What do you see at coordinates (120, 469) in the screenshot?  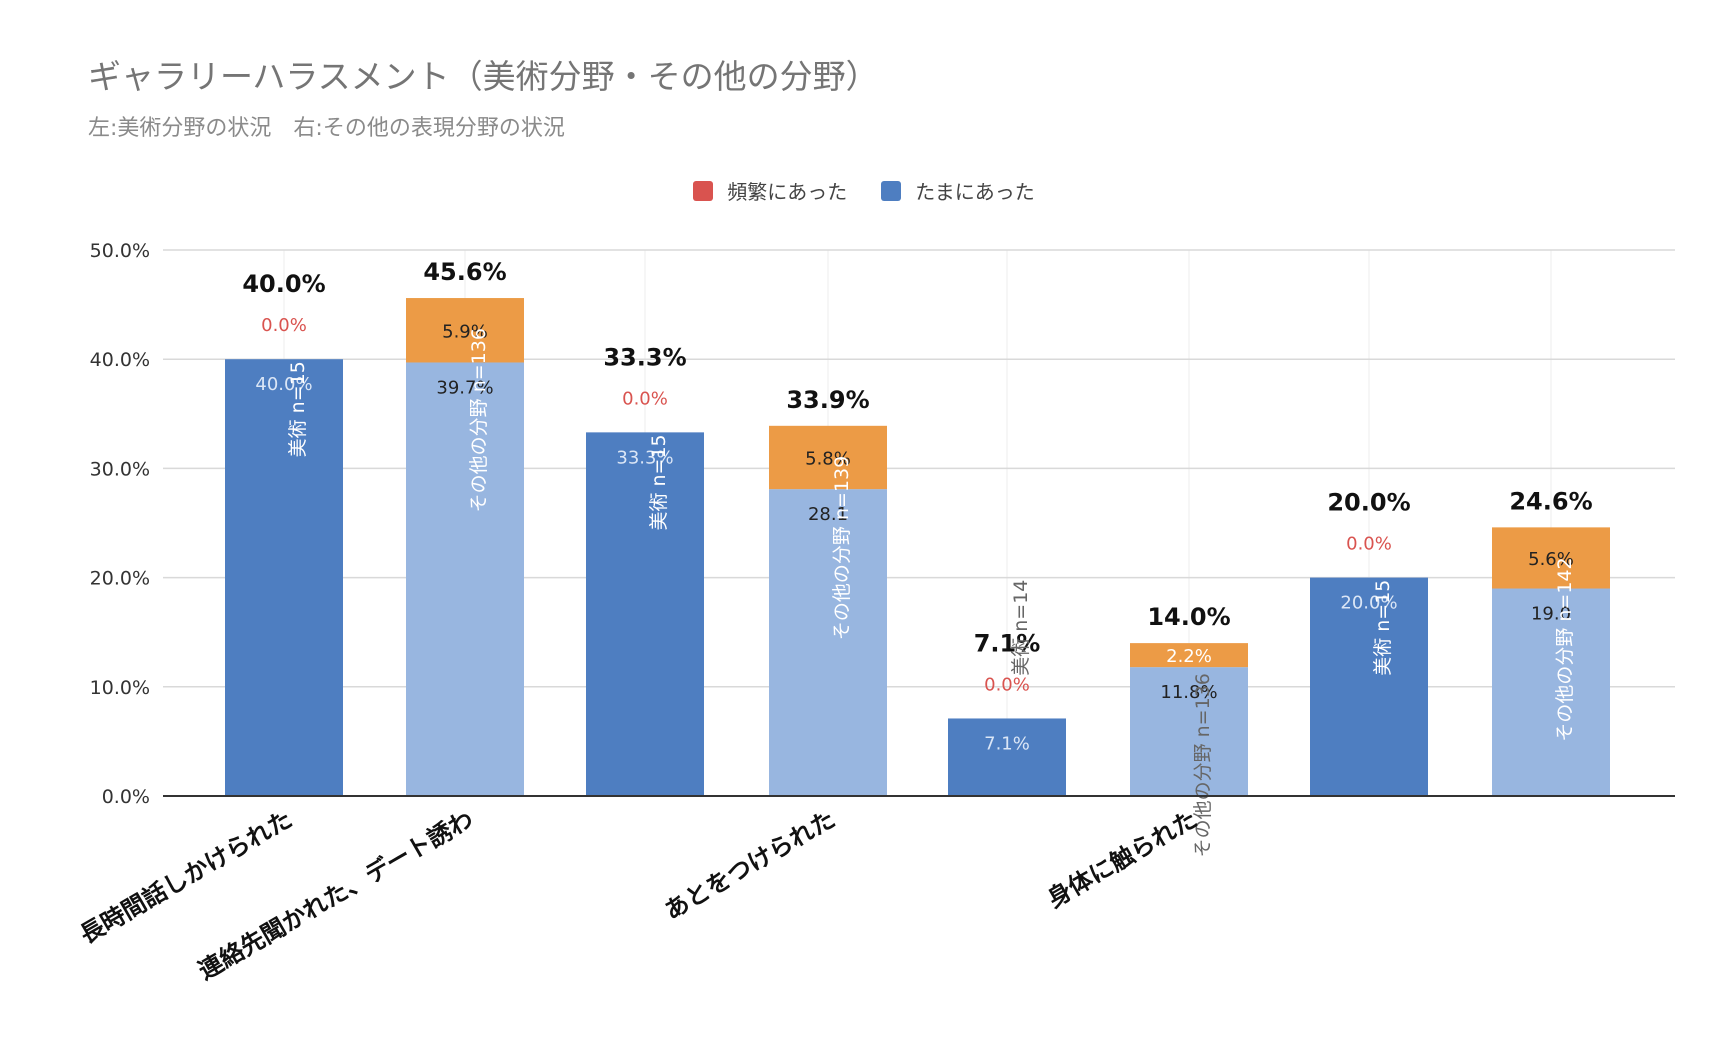 I see `y-tick-label: 30.0%` at bounding box center [120, 469].